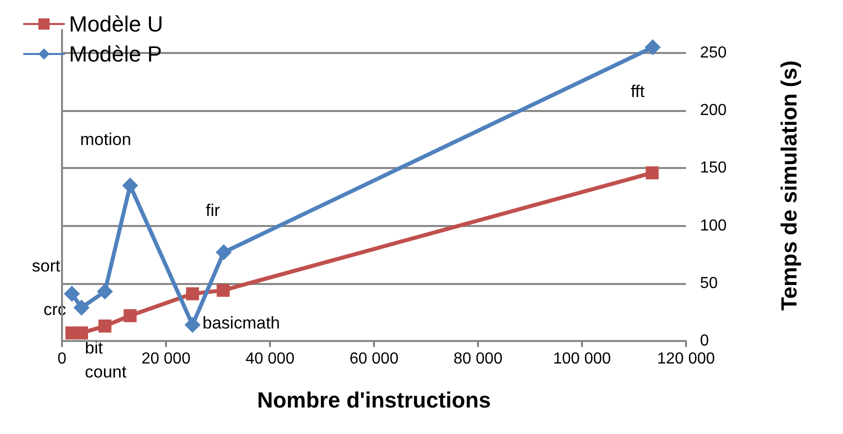 Image resolution: width=843 pixels, height=434 pixels. What do you see at coordinates (713, 53) in the screenshot?
I see `y-tick-label: 250` at bounding box center [713, 53].